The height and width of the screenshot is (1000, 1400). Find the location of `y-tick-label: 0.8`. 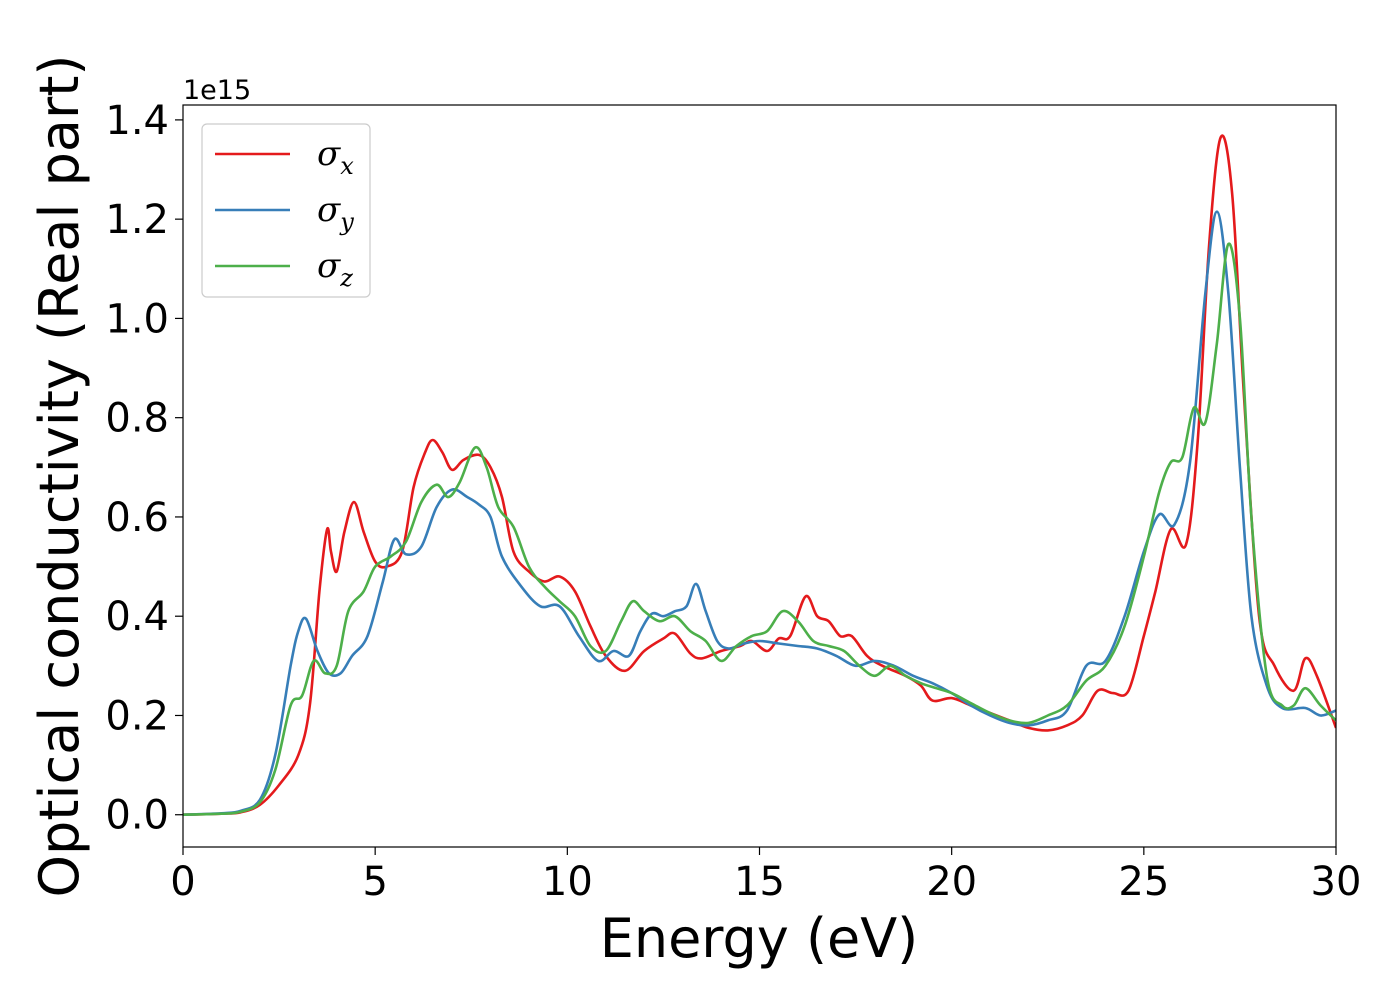

y-tick-label: 0.8 is located at coordinates (137, 419).